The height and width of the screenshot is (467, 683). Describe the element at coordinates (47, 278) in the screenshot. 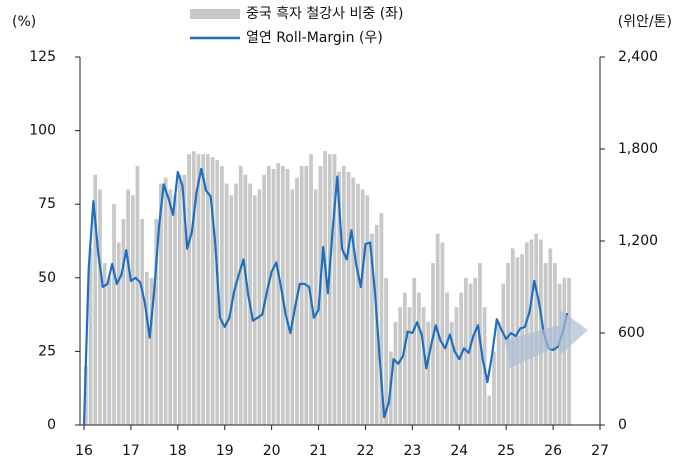

I see `y-tick-label: 50` at that location.